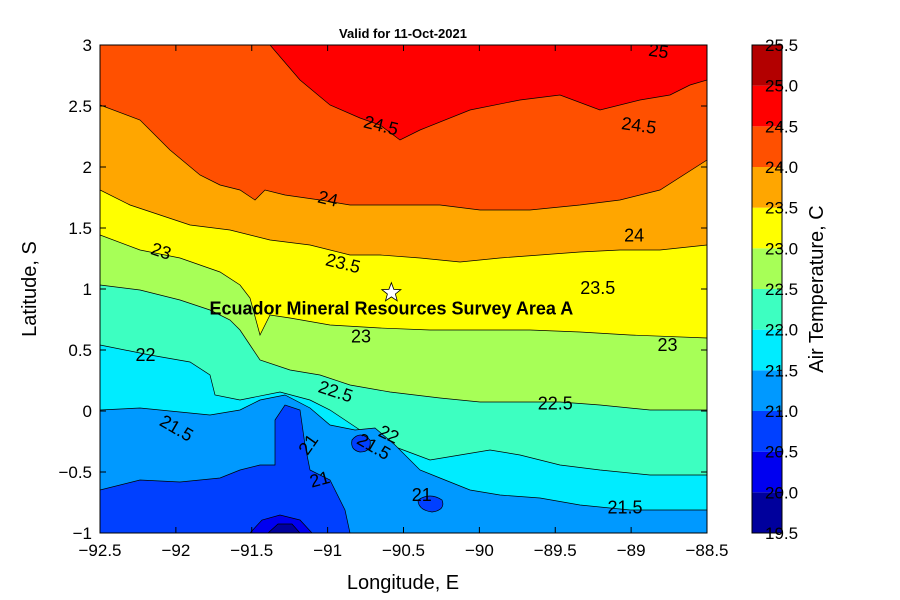 Image resolution: width=900 pixels, height=600 pixels. Describe the element at coordinates (361, 443) in the screenshot. I see `island-21-21.5-b` at that location.